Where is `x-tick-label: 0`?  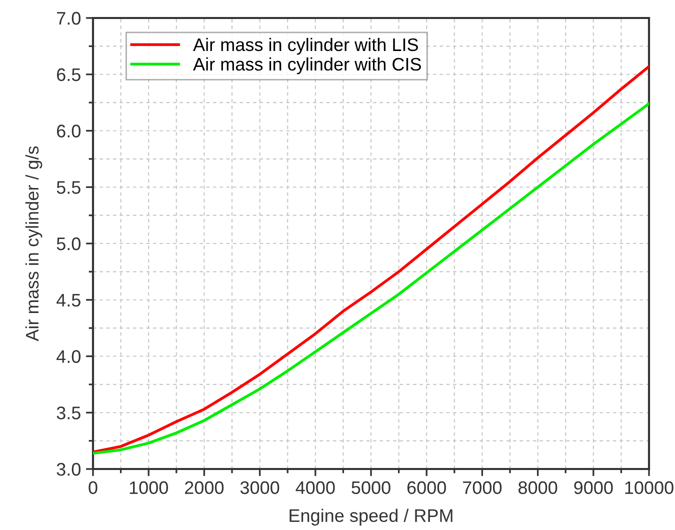 x-tick-label: 0 is located at coordinates (93, 487).